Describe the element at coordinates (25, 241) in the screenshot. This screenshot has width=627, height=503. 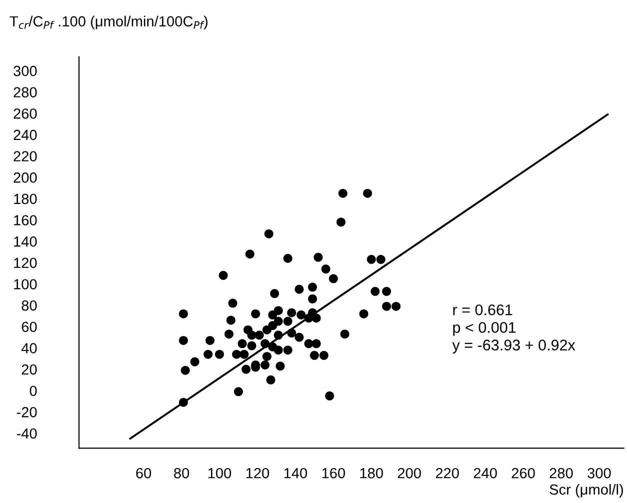
I see `y-tick-label: 140` at that location.